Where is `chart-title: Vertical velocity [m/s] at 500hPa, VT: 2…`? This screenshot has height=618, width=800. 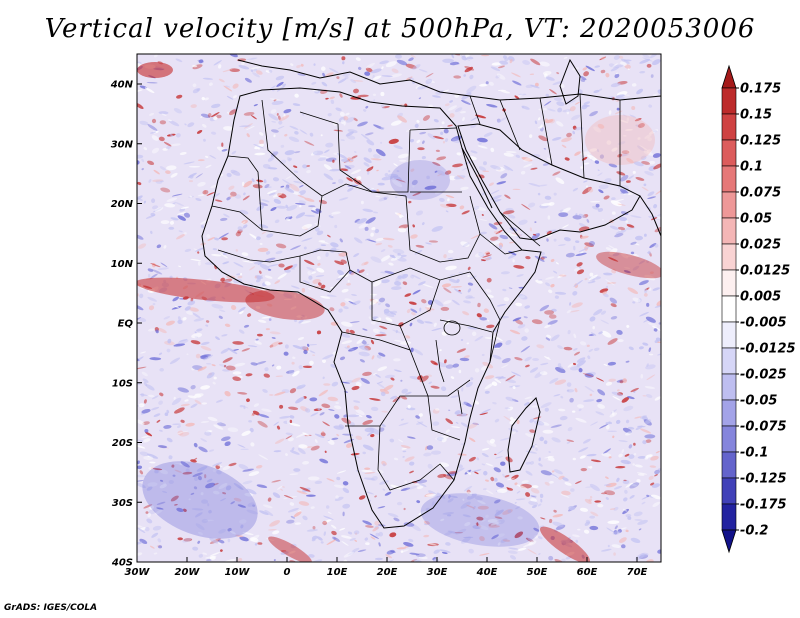
chart-title: Vertical velocity [m/s] at 500hPa, VT: 2… is located at coordinates (400, 29).